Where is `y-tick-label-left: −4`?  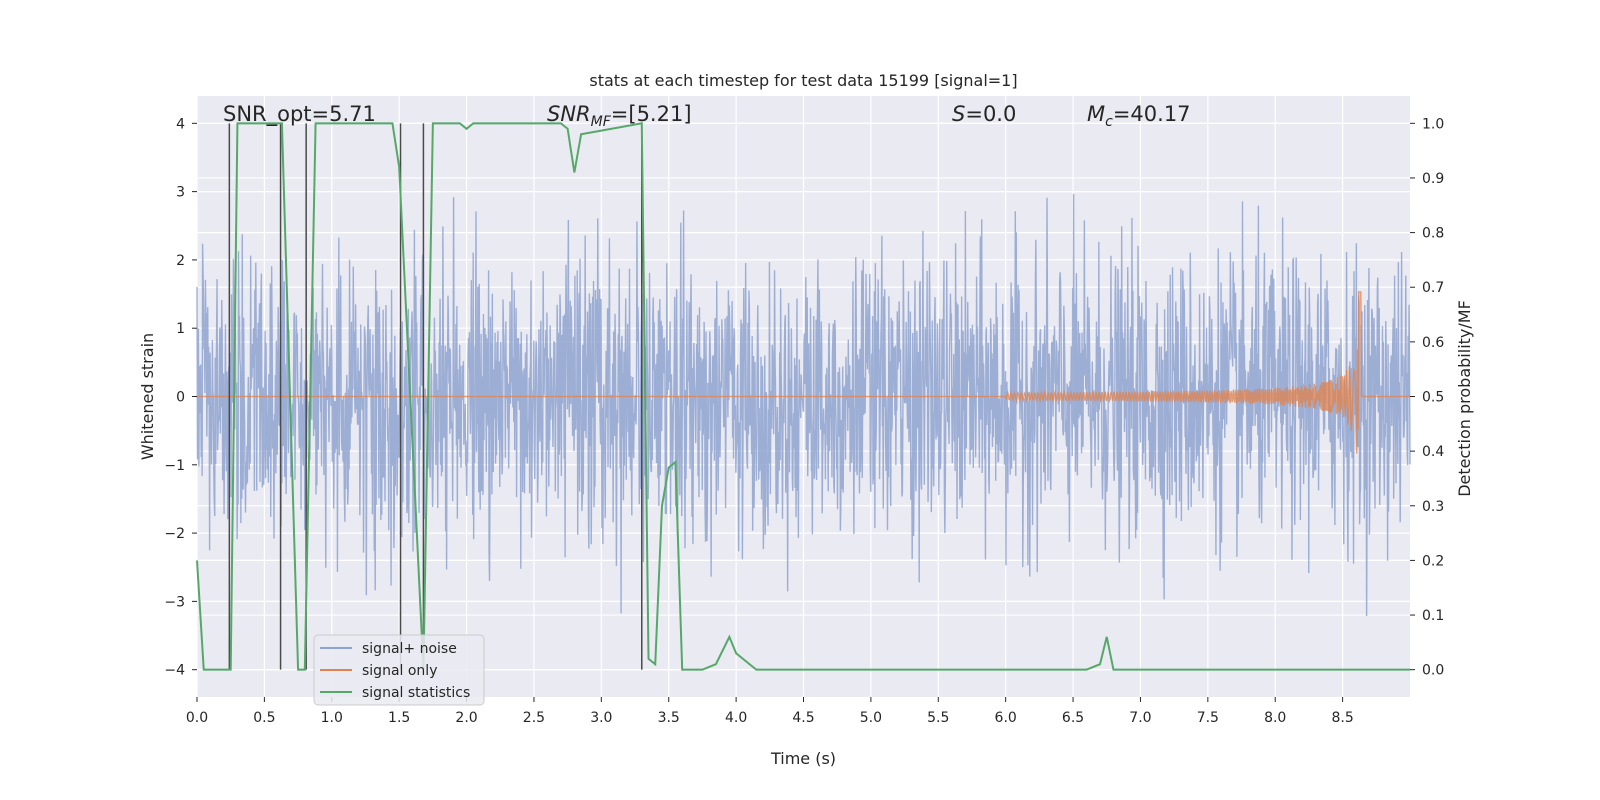 y-tick-label-left: −4 is located at coordinates (174, 671).